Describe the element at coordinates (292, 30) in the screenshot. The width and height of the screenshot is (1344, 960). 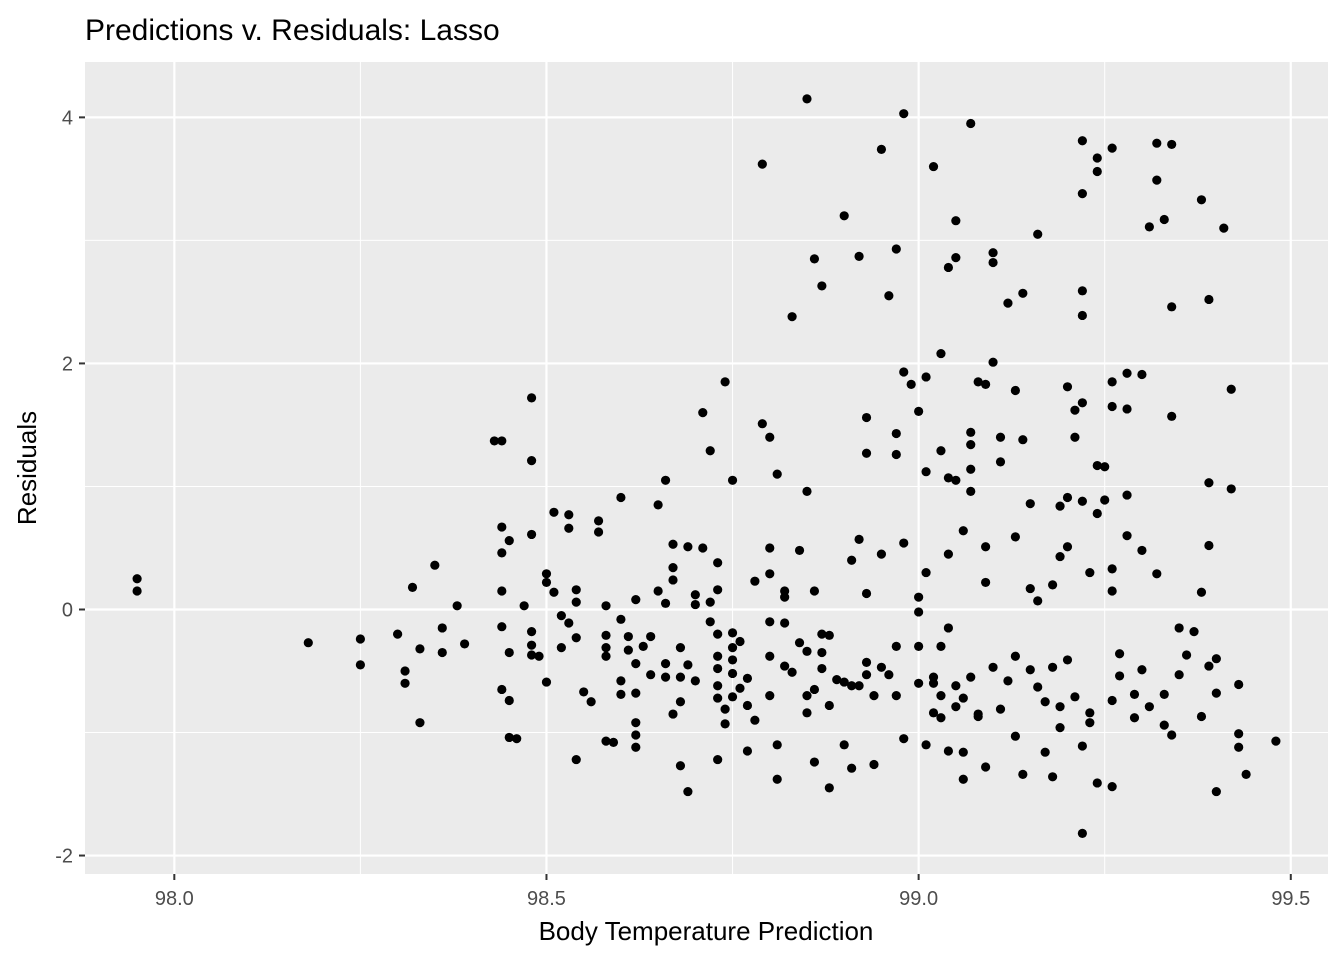
I see `chart-title: Predictions v. Residuals: Lasso` at that location.